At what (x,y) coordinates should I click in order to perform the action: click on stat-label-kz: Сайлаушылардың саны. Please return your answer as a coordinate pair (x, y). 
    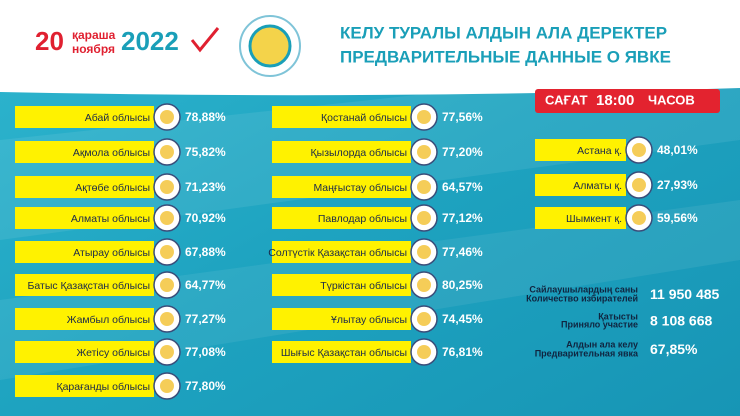
    Looking at the image, I should click on (583, 289).